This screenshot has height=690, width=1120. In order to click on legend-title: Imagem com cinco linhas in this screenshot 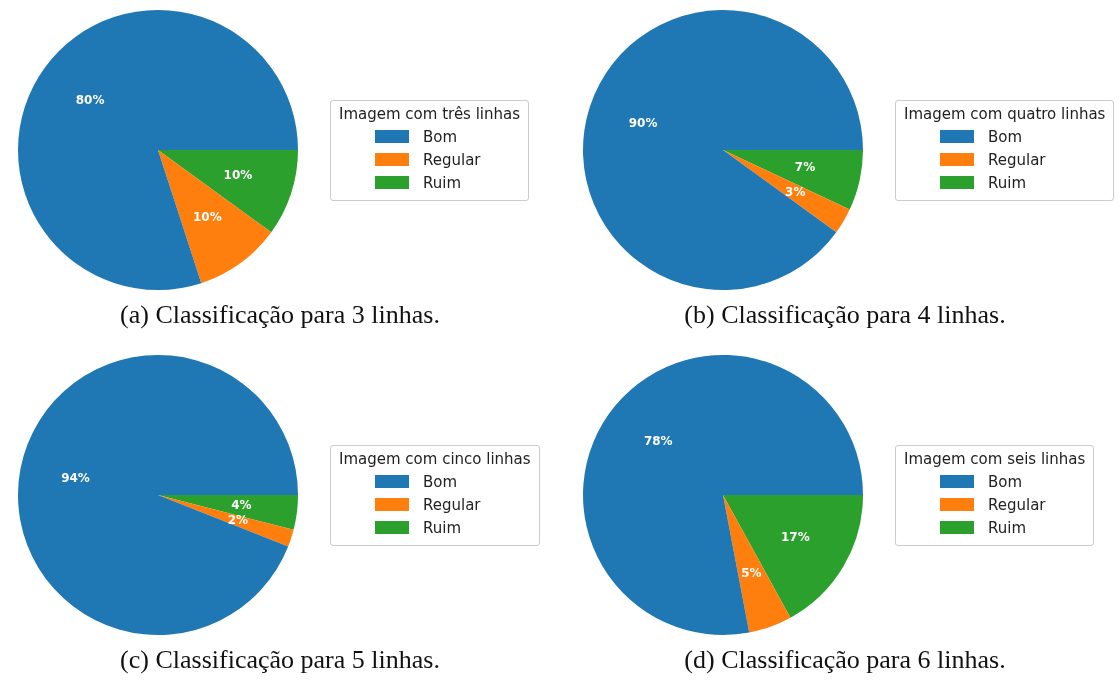, I will do `click(435, 459)`.